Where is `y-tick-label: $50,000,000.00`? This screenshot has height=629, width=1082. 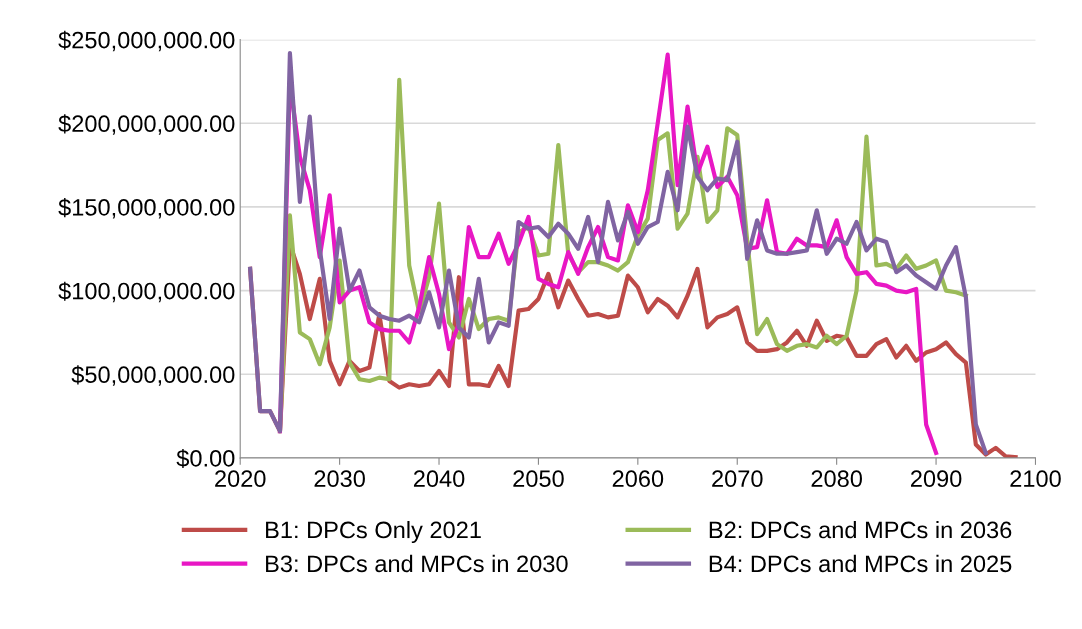 y-tick-label: $50,000,000.00 is located at coordinates (153, 375).